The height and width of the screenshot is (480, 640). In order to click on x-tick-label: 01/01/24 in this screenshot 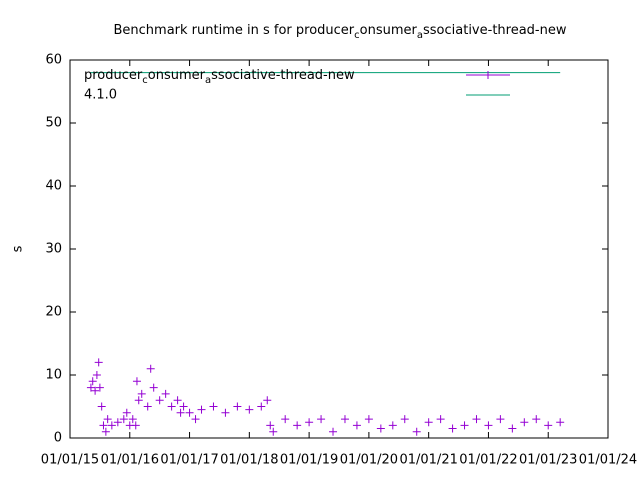, I will do `click(608, 460)`.